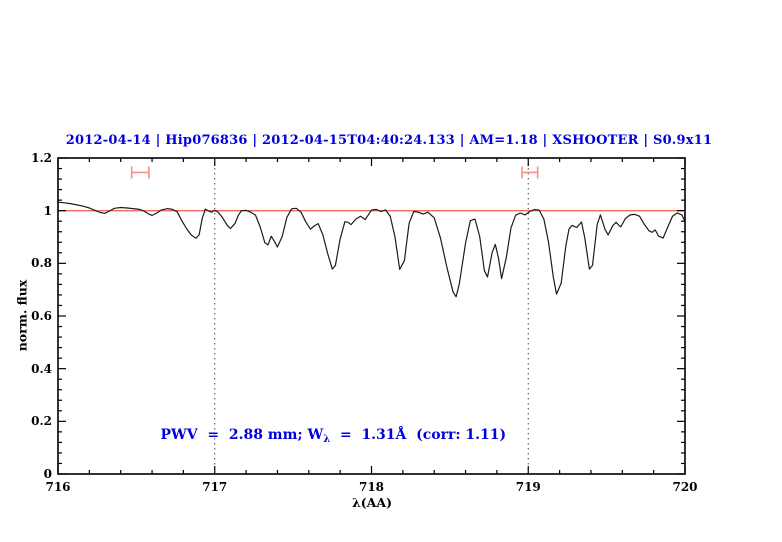 The width and height of the screenshot is (782, 542). Describe the element at coordinates (685, 487) in the screenshot. I see `x-tick-label: 720` at that location.